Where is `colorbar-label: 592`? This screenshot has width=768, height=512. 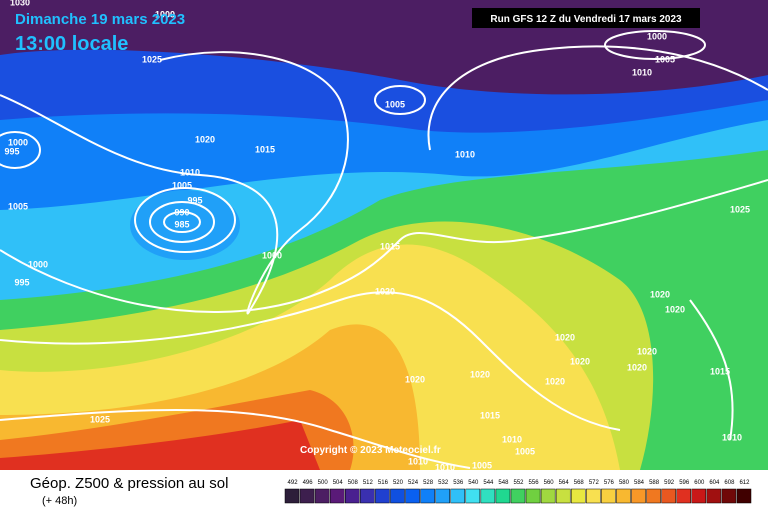 colorbar-label: 592 is located at coordinates (669, 483).